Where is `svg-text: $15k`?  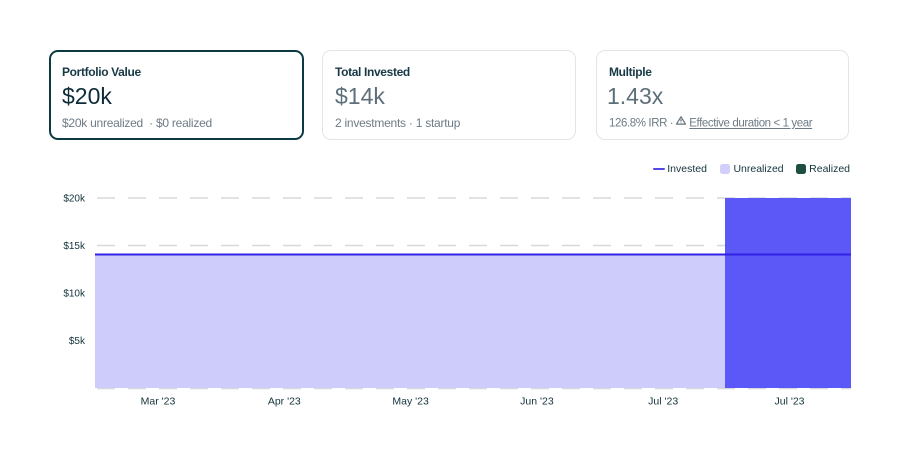 svg-text: $15k is located at coordinates (74, 246).